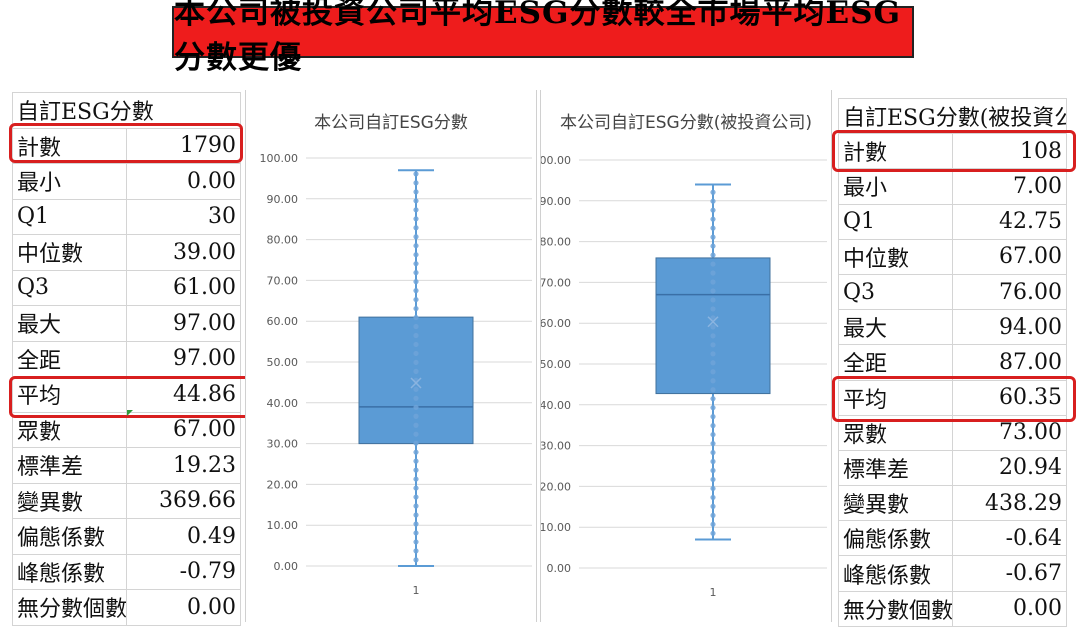 The image size is (1077, 627). Describe the element at coordinates (1009, 432) in the screenshot. I see `stat-value: 73.00` at that location.